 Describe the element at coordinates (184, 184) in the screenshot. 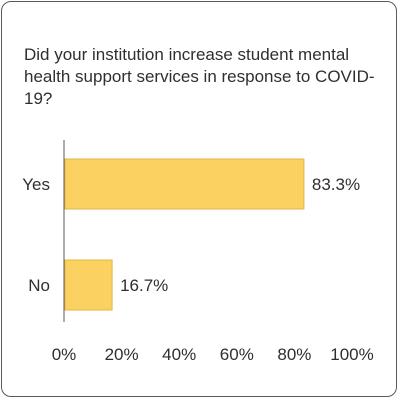

I see `bar-yes` at that location.